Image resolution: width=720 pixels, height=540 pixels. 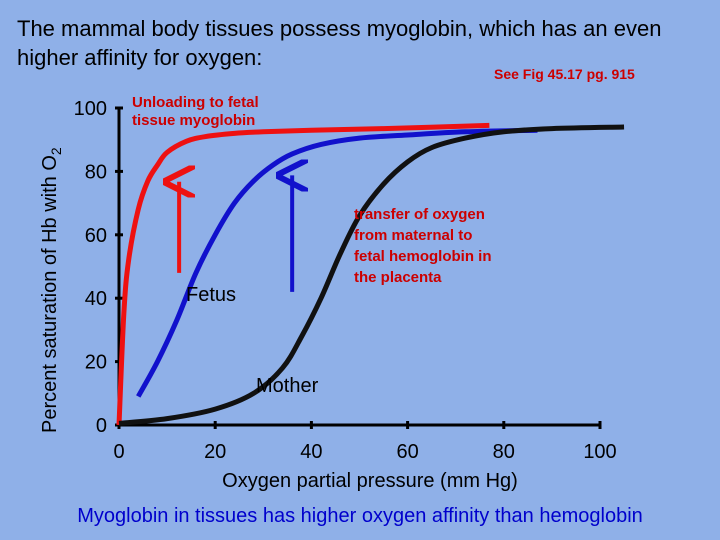 I want to click on y-tick-label: 40, so click(x=96, y=299).